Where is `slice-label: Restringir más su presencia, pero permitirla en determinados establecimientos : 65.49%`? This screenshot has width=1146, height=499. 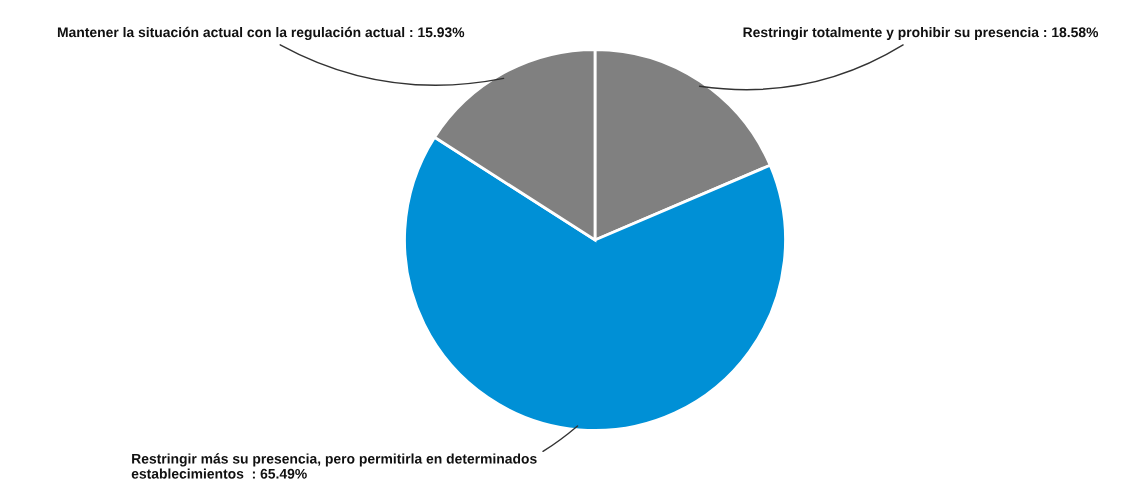
slice-label: Restringir más su presencia, pero permitirla en determinados establecimientos : 65.49% is located at coordinates (334, 466).